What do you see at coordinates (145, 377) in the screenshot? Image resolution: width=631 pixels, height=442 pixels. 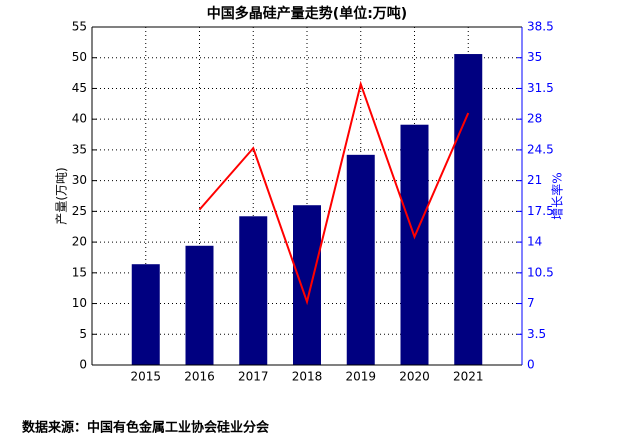 I see `x-tick-label: 2015` at bounding box center [145, 377].